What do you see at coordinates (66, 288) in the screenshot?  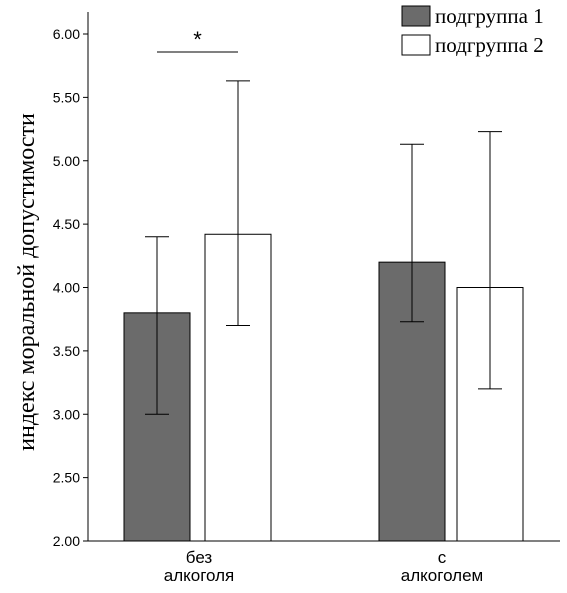 I see `y-tick-label: 4.00` at bounding box center [66, 288].